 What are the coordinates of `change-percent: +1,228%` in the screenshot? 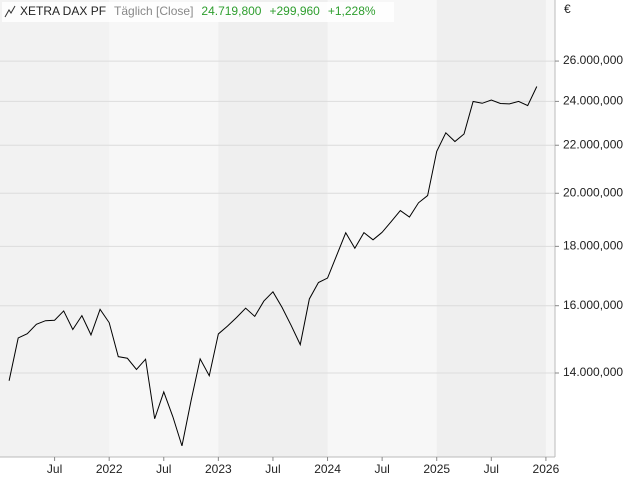 It's located at (352, 11).